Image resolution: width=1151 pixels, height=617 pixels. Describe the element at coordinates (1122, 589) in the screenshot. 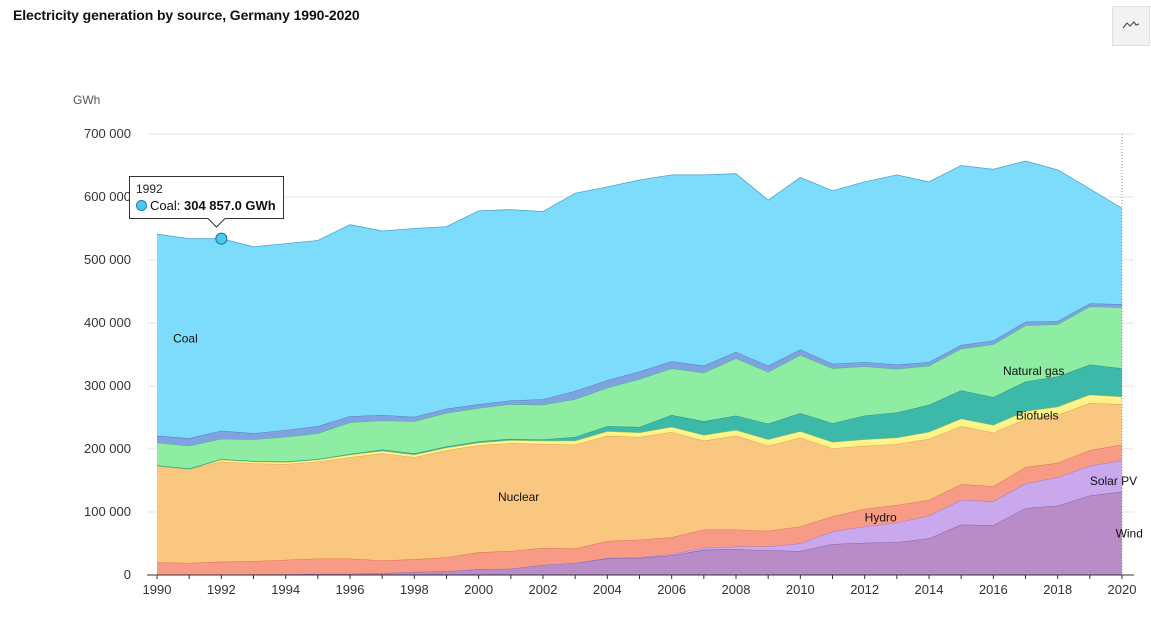

I see `x-tick-label: 2020` at that location.